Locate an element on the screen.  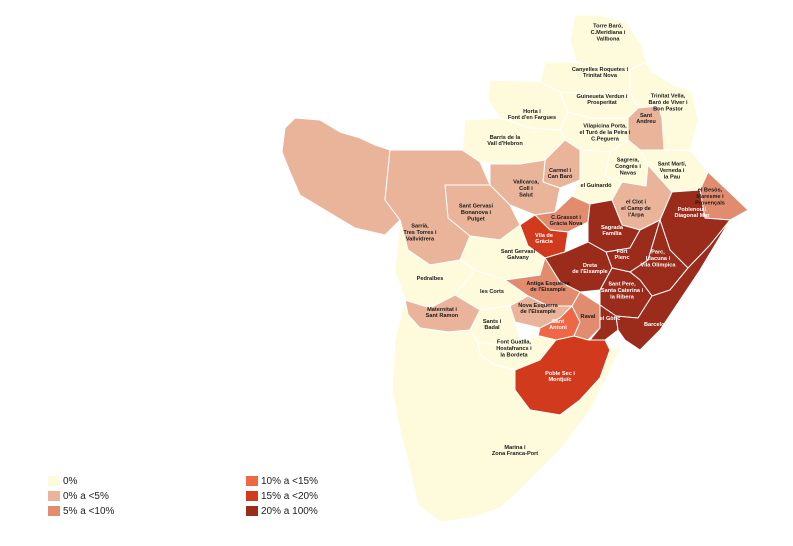
district-label-line: Vilapicina Porta, is located at coordinates (605, 127).